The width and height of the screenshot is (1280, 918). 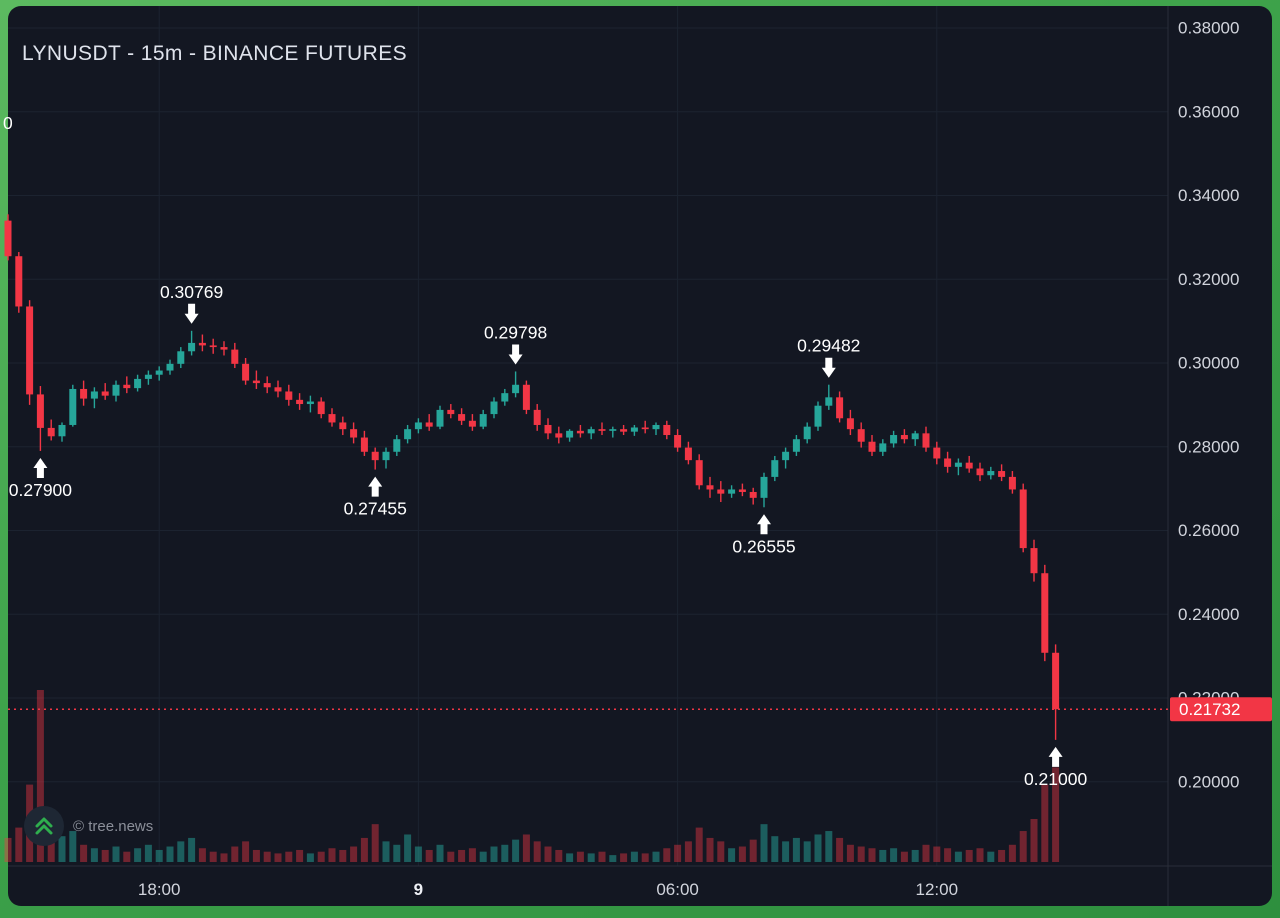 What do you see at coordinates (828, 367) in the screenshot?
I see `arrow-down-icon` at bounding box center [828, 367].